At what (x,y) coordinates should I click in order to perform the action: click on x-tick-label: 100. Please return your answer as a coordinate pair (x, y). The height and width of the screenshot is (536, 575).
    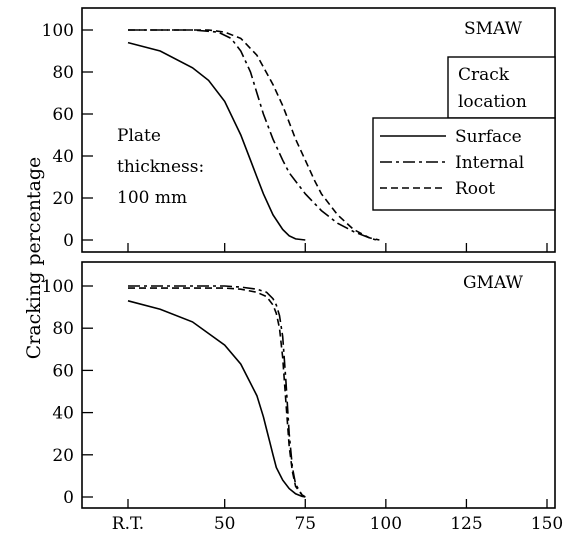
    Looking at the image, I should click on (386, 524).